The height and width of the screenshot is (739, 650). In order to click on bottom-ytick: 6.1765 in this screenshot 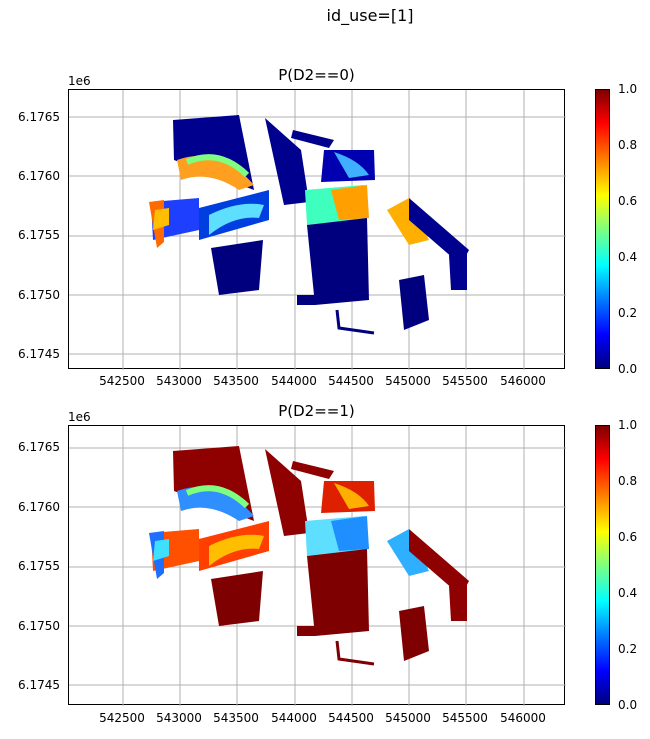, I will do `click(39, 447)`.